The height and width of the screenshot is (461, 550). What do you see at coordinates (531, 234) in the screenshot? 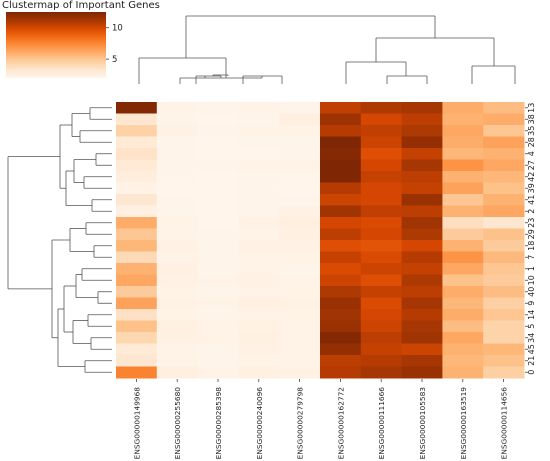
I see `row-tick-label: 29` at bounding box center [531, 234].